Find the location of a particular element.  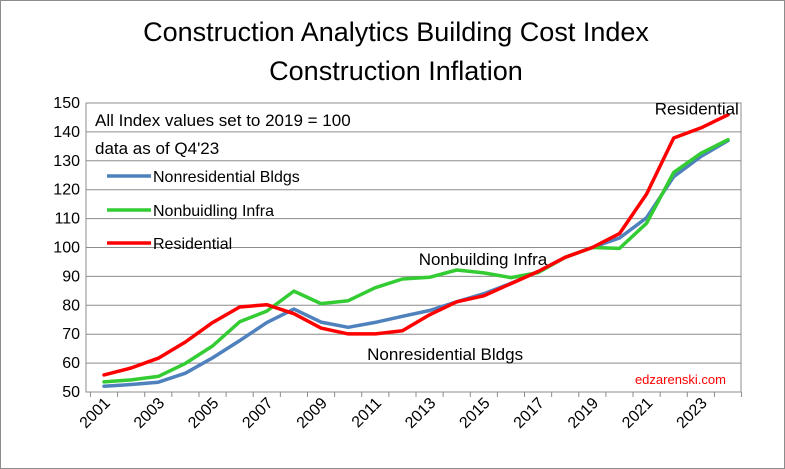

legend-label: Residential is located at coordinates (192, 244).